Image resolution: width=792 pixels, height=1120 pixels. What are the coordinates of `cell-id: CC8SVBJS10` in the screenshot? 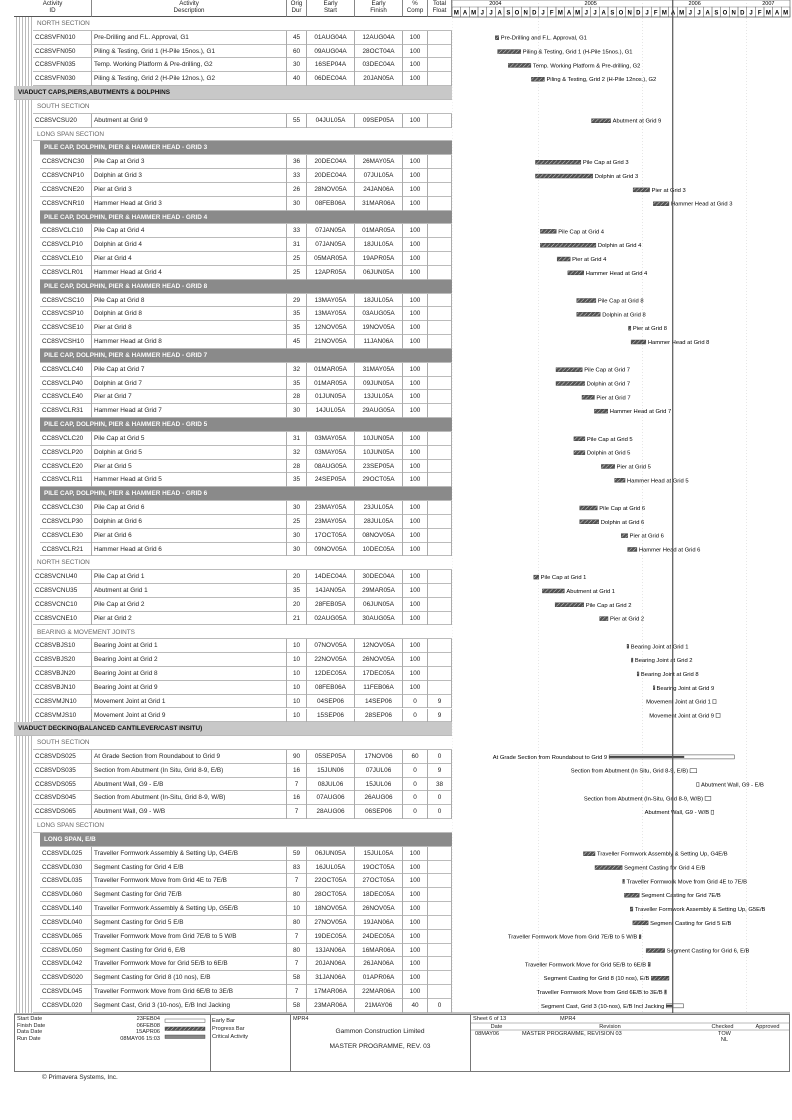 It's located at (62, 646).